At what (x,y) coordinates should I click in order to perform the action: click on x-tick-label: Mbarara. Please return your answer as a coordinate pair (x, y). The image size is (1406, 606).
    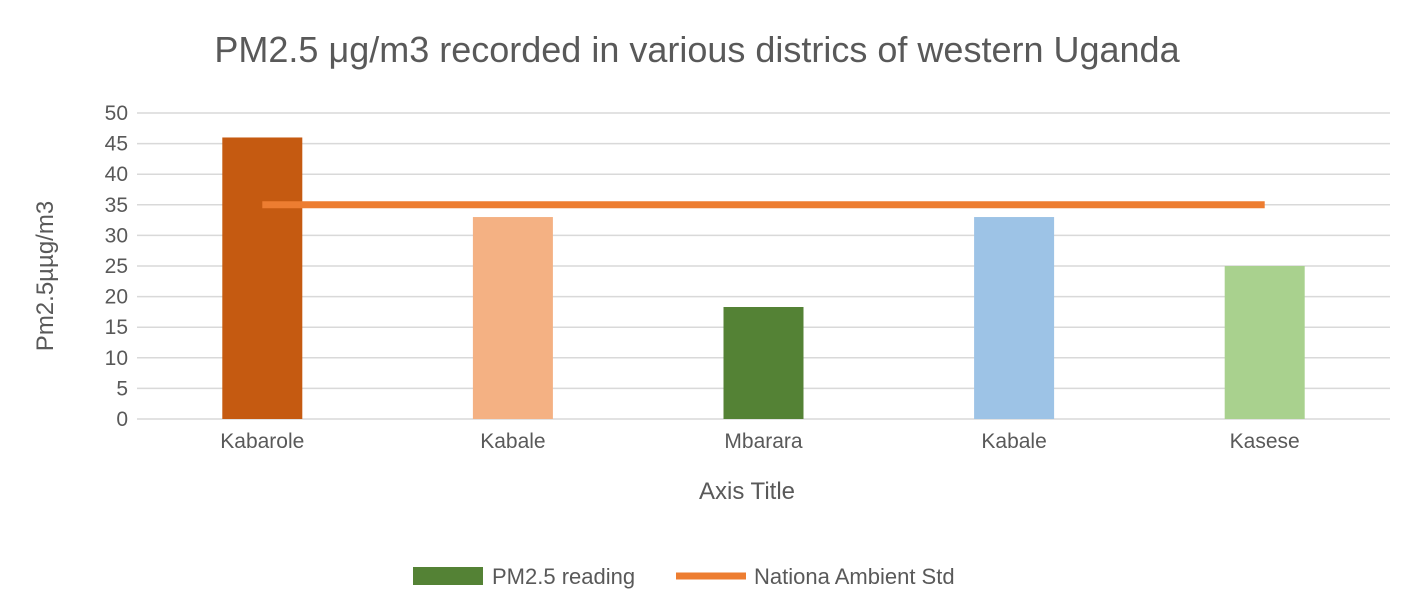
    Looking at the image, I should click on (763, 441).